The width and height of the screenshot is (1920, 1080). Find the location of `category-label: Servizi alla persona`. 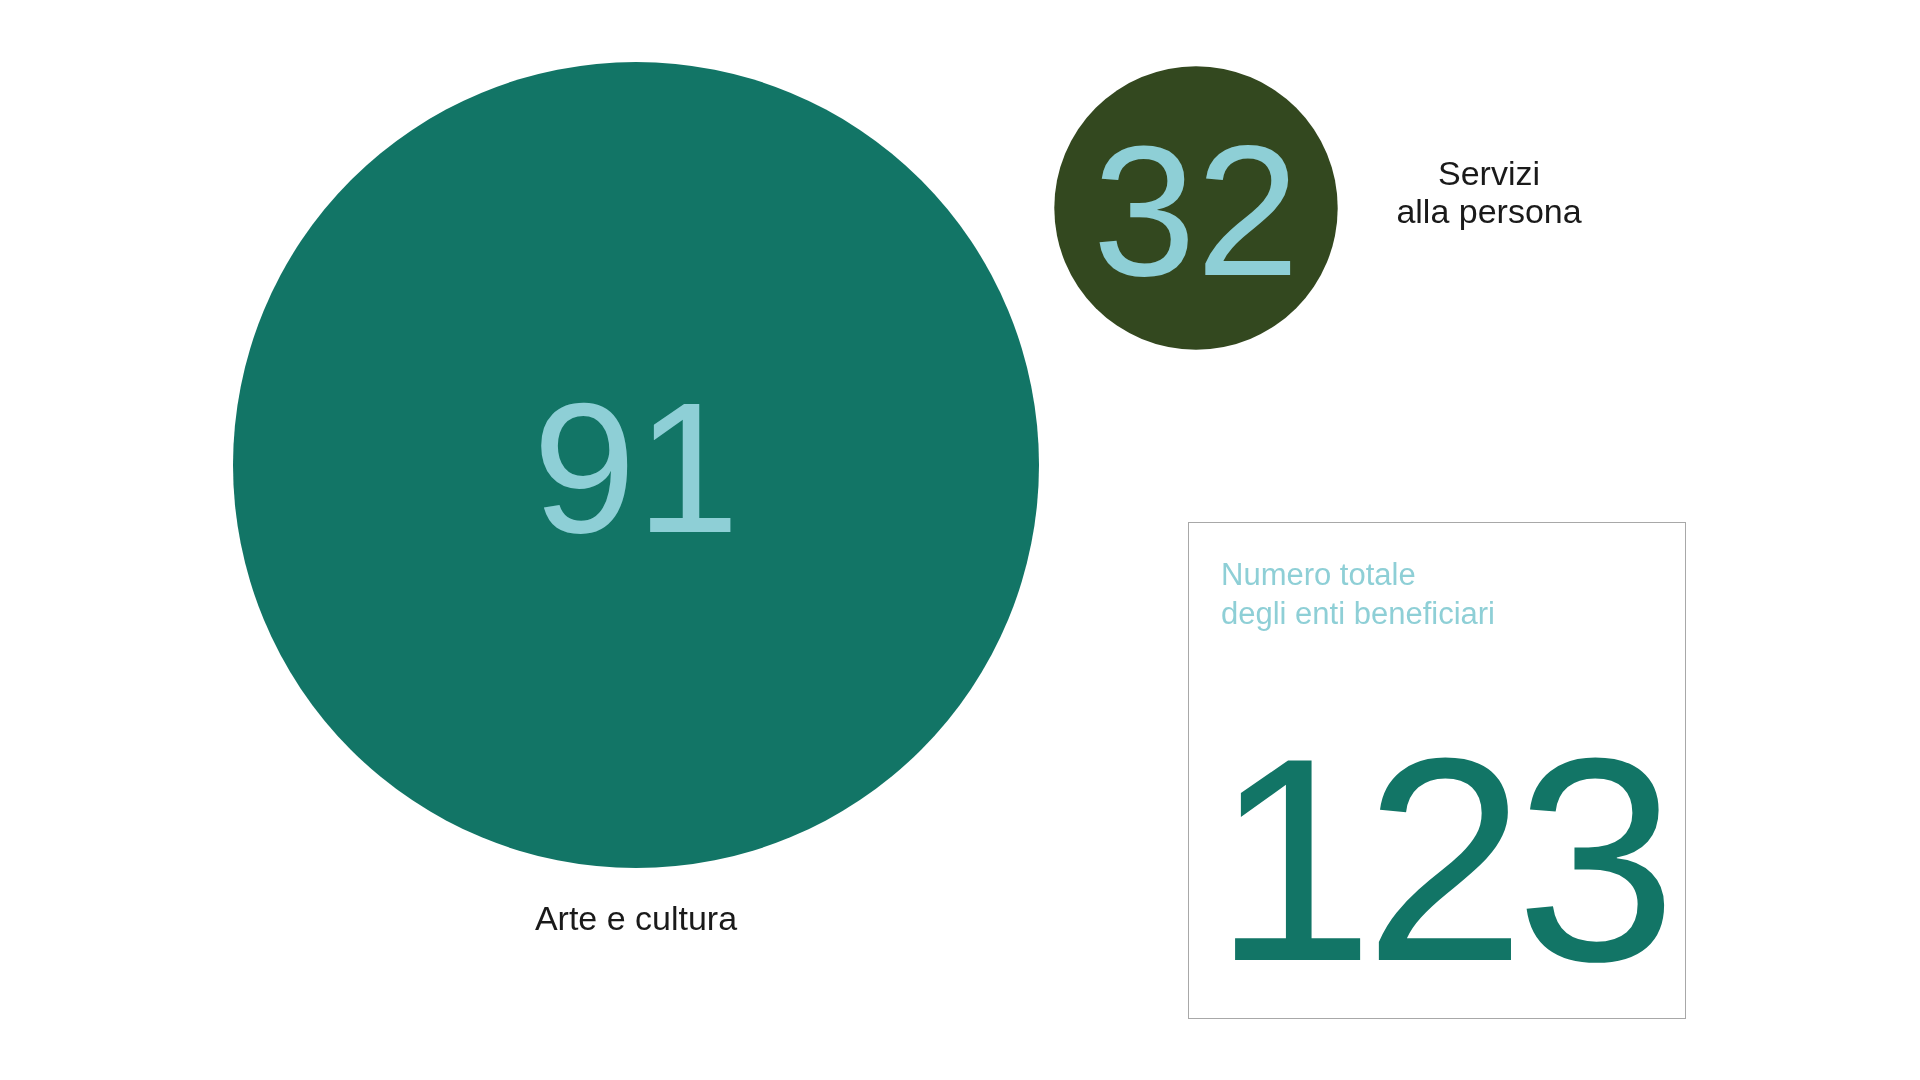

category-label: Servizi alla persona is located at coordinates (1489, 192).